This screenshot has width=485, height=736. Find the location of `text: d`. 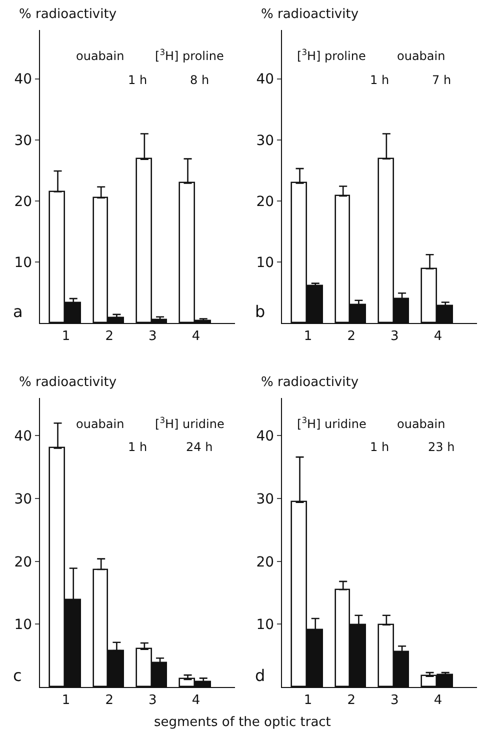

text: d is located at coordinates (260, 675).